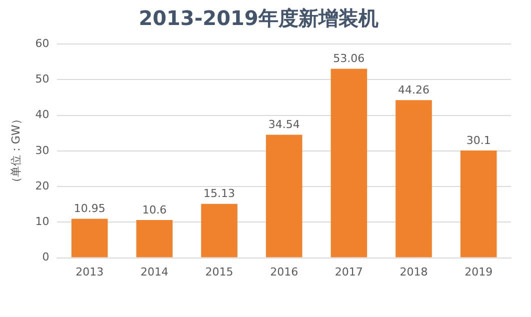  I want to click on x-tick-label: 2019, so click(478, 271).